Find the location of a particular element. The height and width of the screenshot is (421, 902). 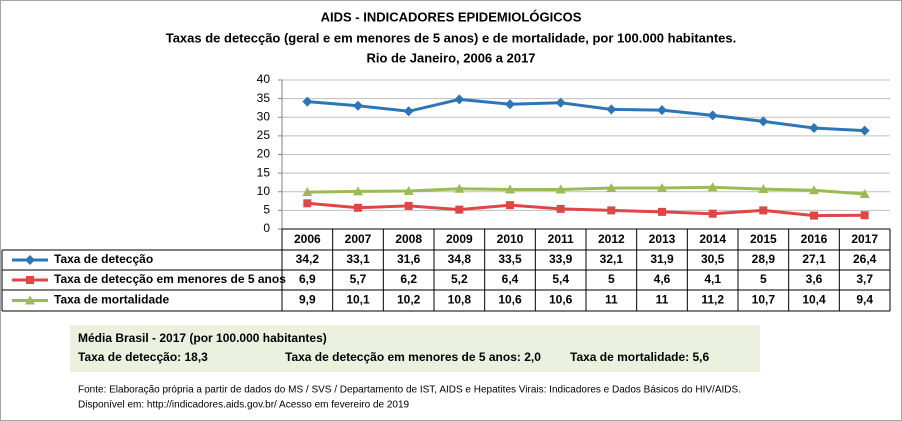

y-tick-label: 5 is located at coordinates (266, 210).